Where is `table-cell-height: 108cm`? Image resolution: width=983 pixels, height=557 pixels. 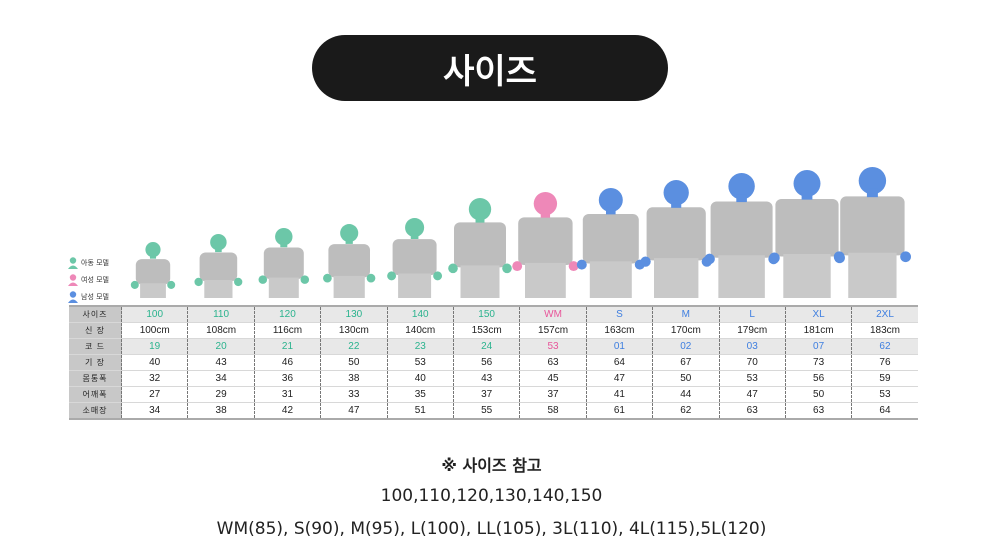
table-cell-height: 108cm is located at coordinates (221, 330).